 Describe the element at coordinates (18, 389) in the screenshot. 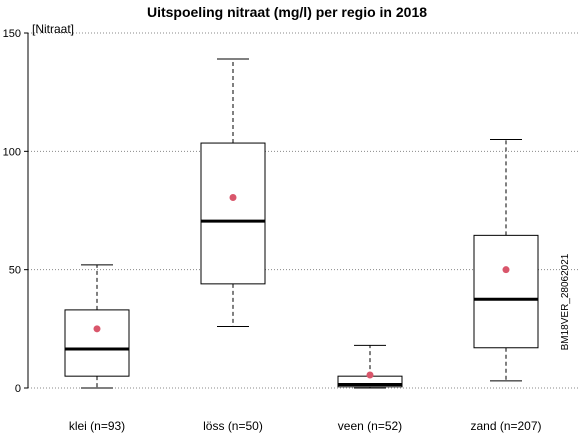

I see `y-tick-label: 0` at that location.